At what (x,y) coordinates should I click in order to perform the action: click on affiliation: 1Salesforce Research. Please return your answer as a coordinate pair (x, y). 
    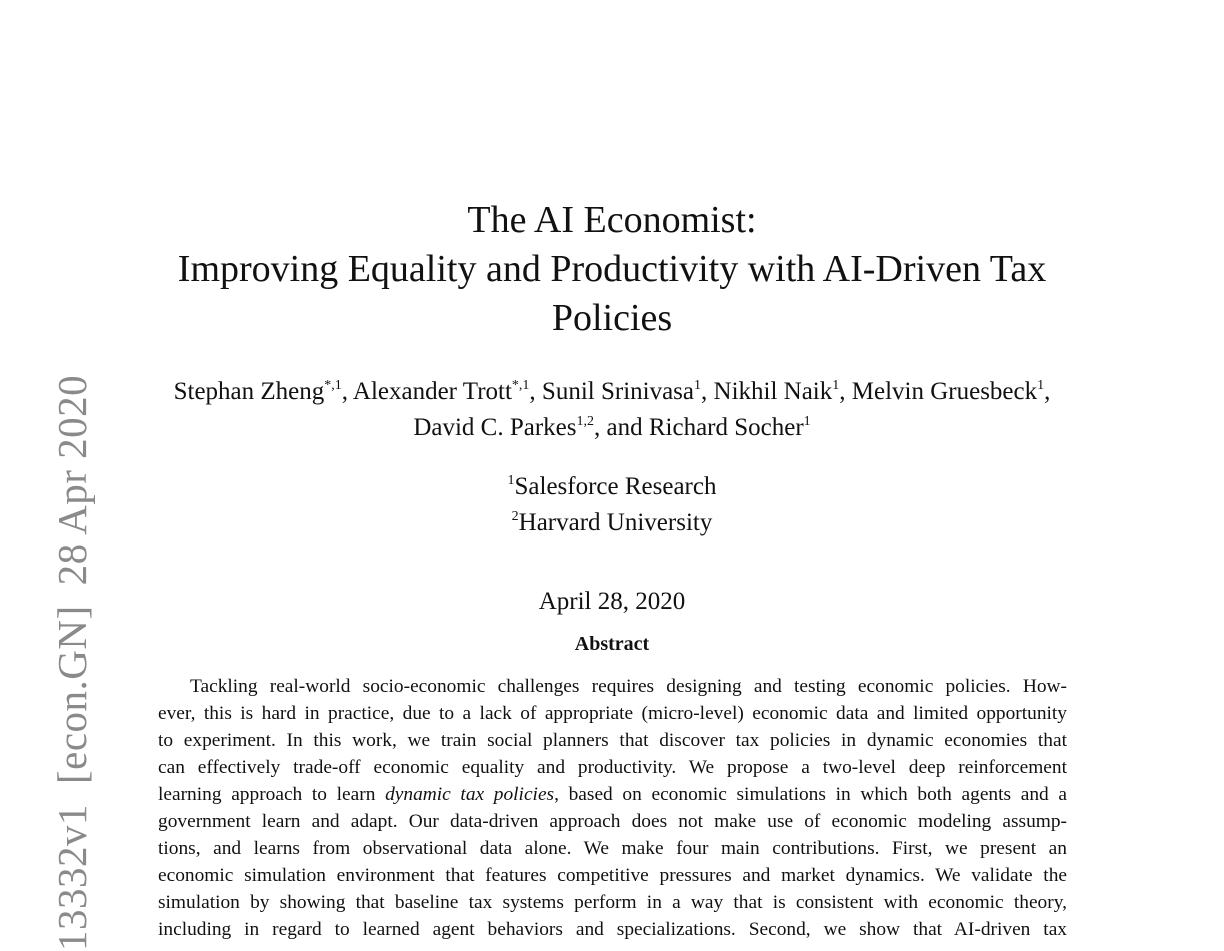
    Looking at the image, I should click on (612, 486).